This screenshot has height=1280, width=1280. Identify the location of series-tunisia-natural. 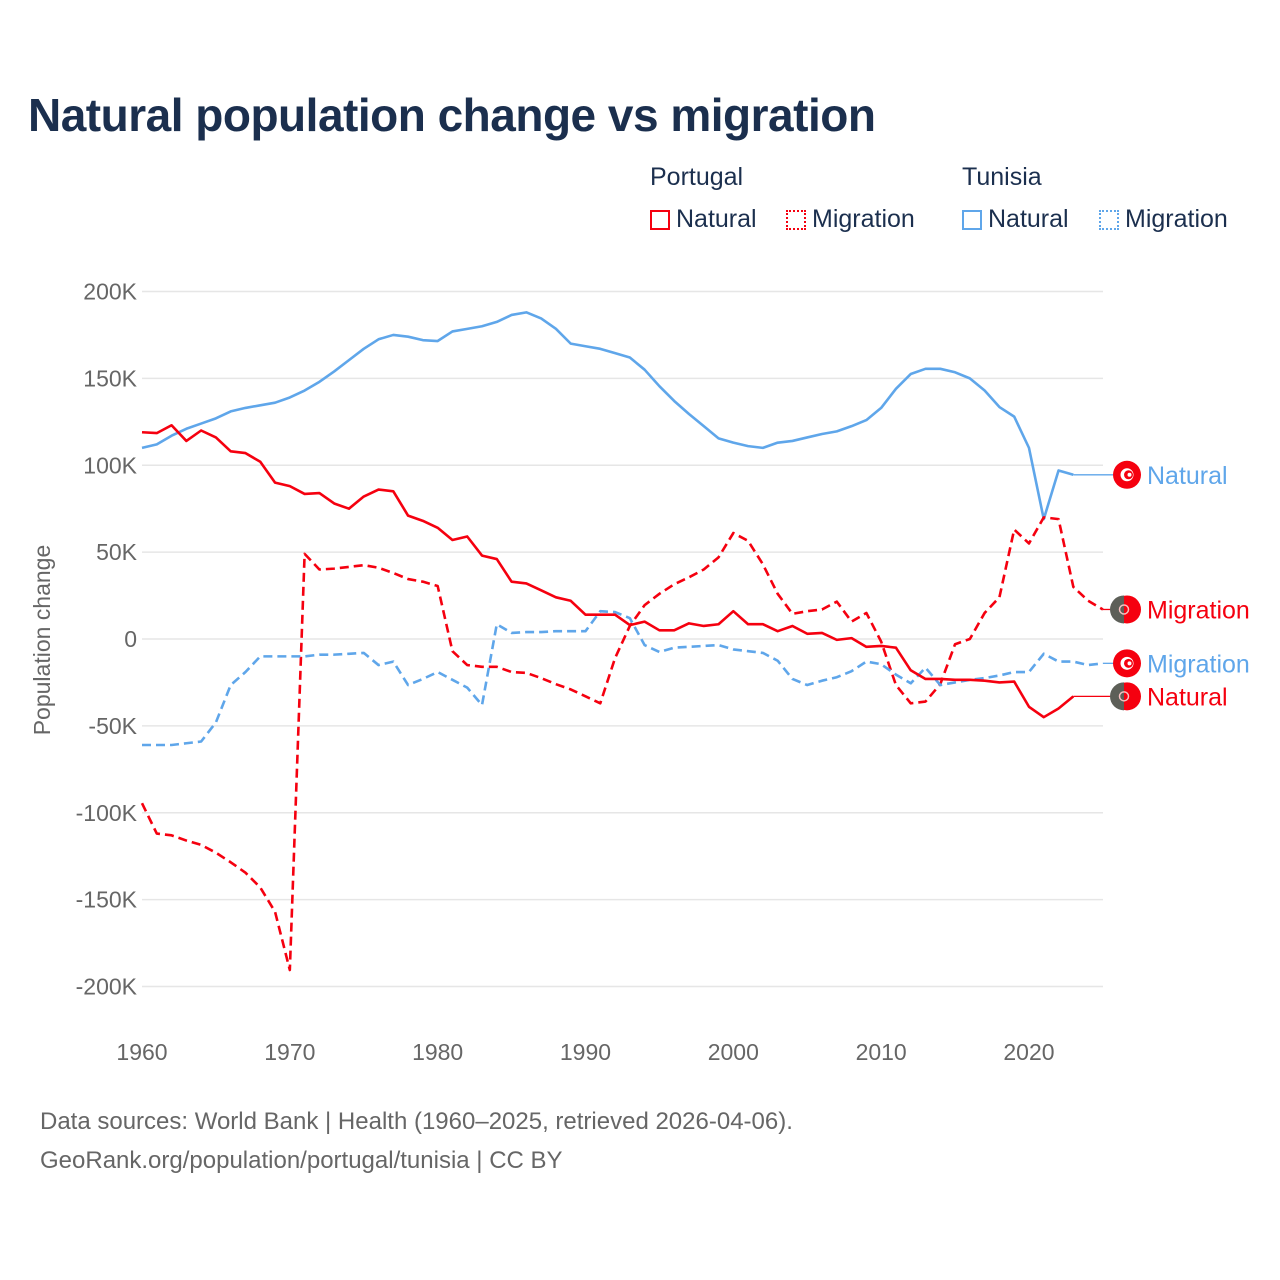
(607, 416).